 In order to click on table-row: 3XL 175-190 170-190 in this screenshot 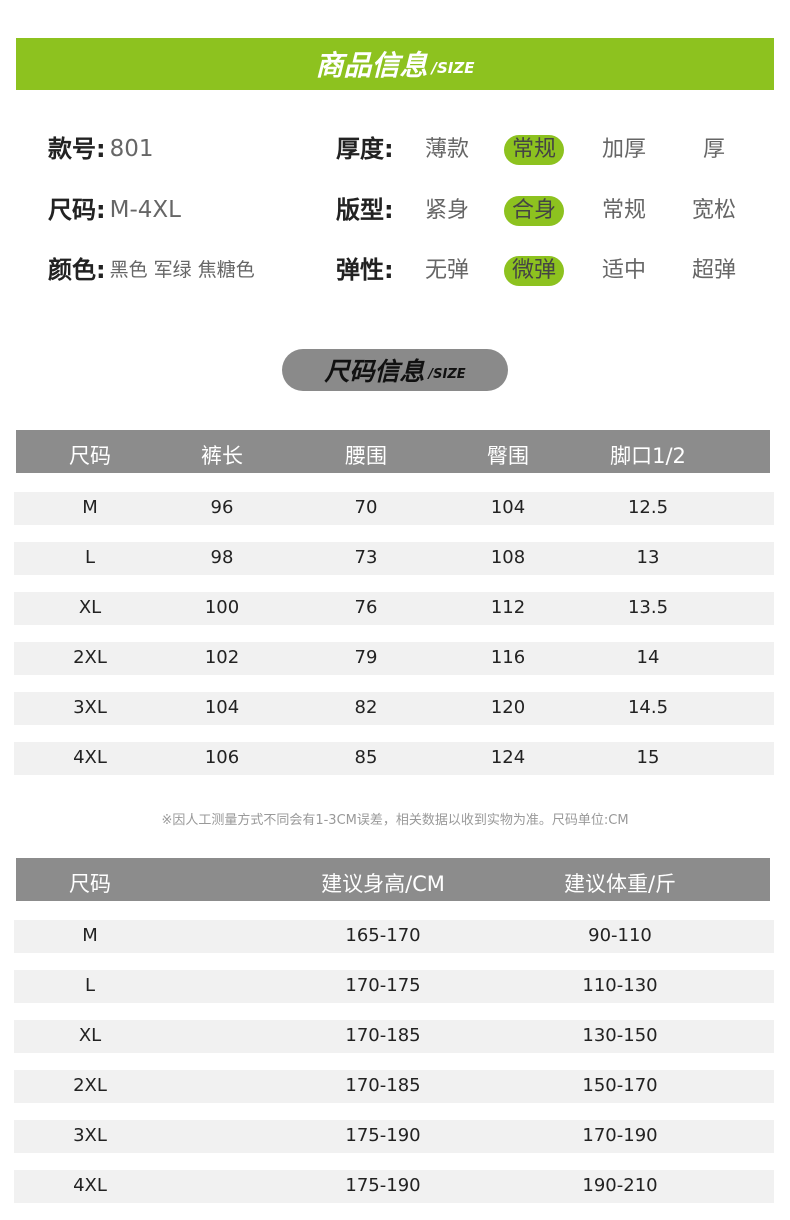, I will do `click(394, 1136)`.